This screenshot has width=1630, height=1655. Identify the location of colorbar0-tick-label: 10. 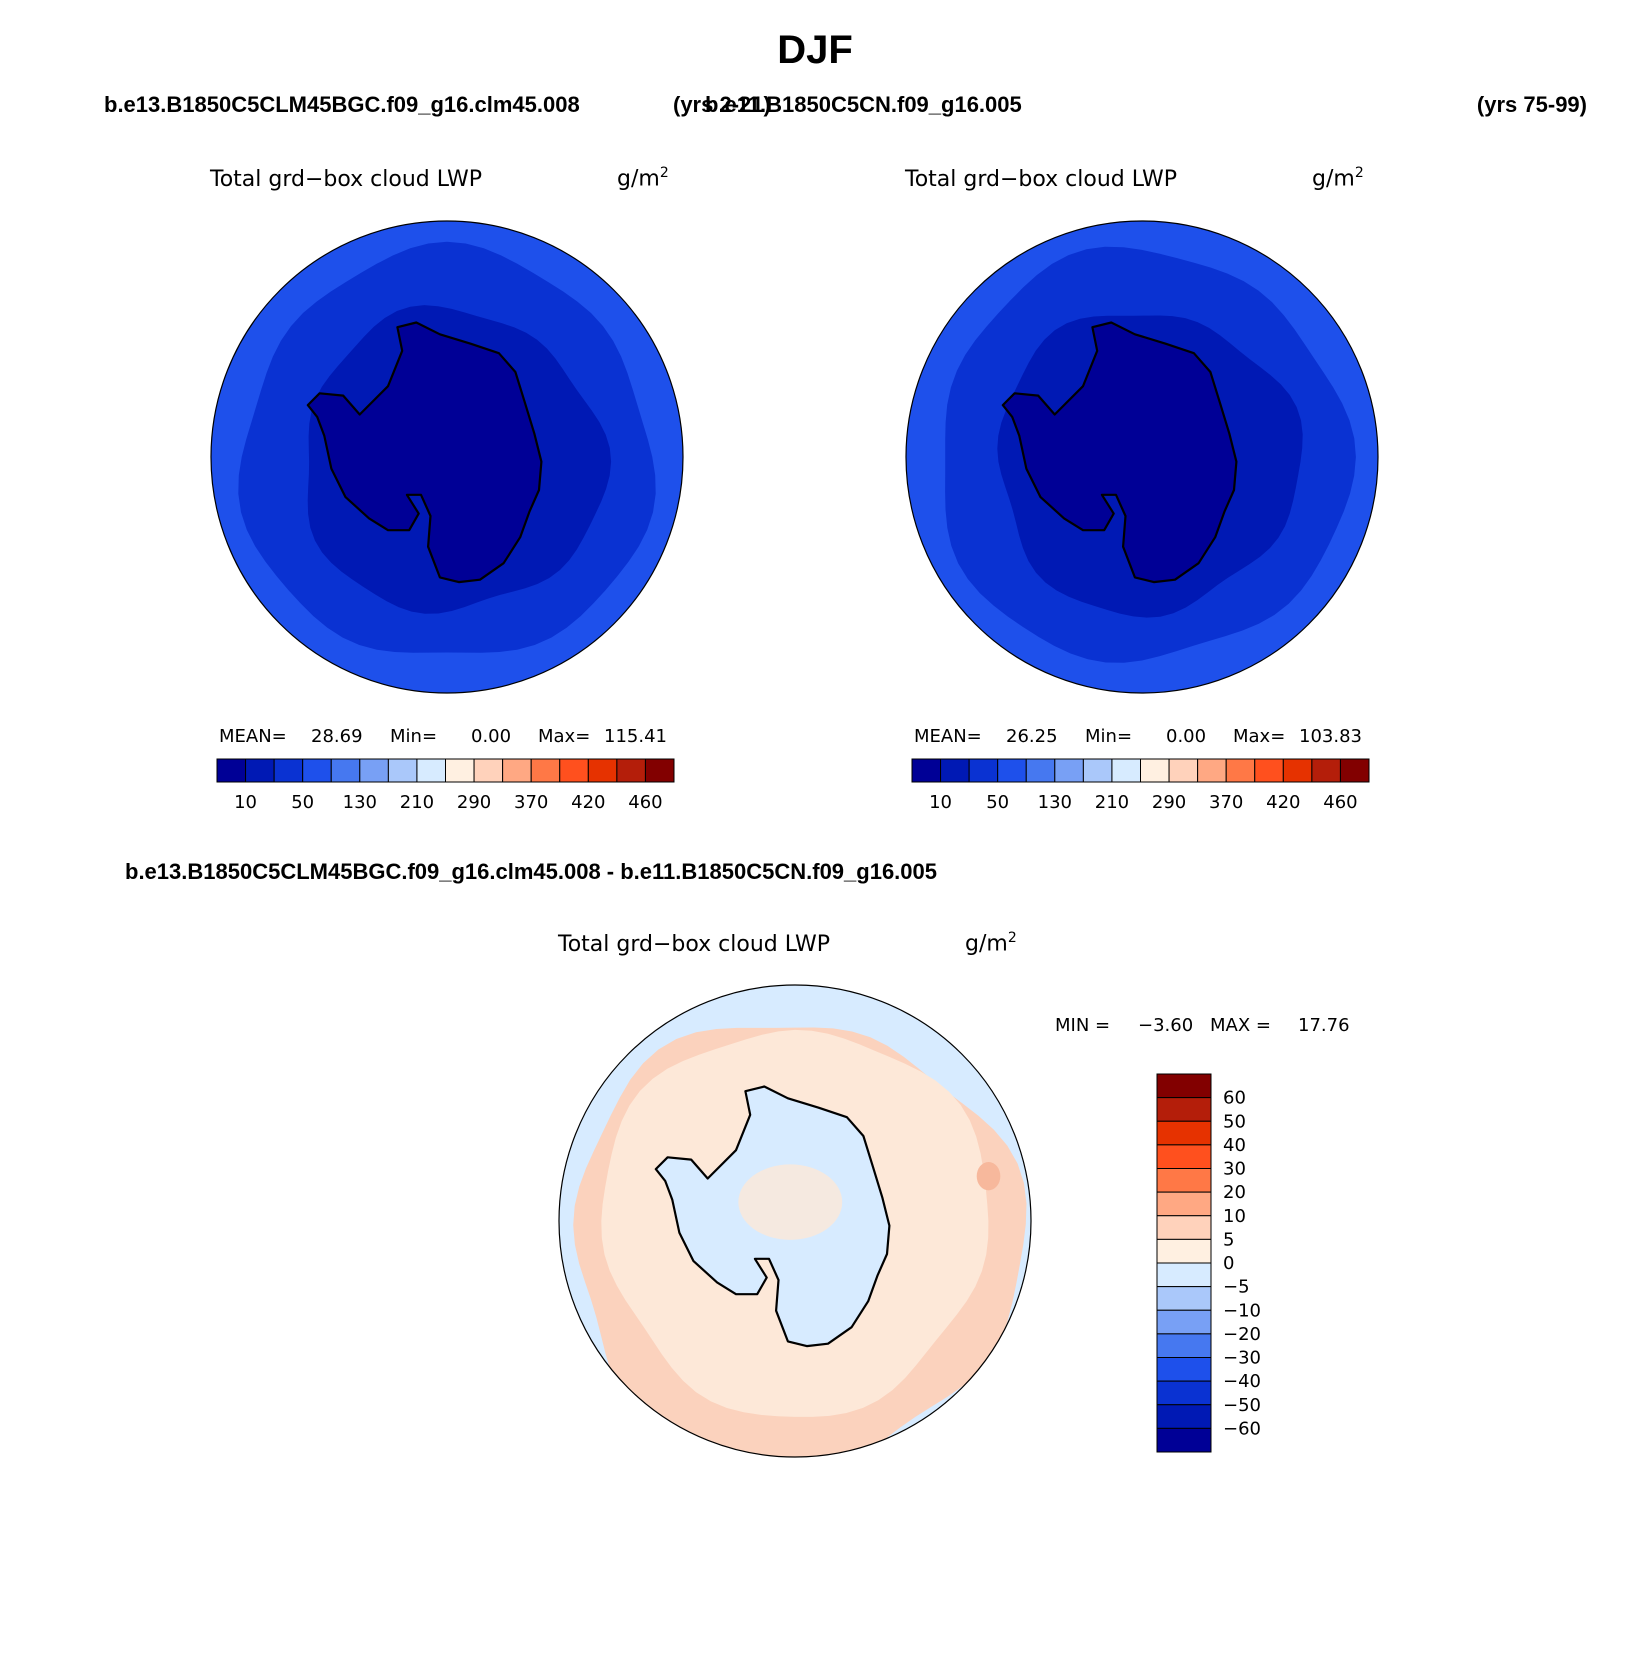
(245, 802).